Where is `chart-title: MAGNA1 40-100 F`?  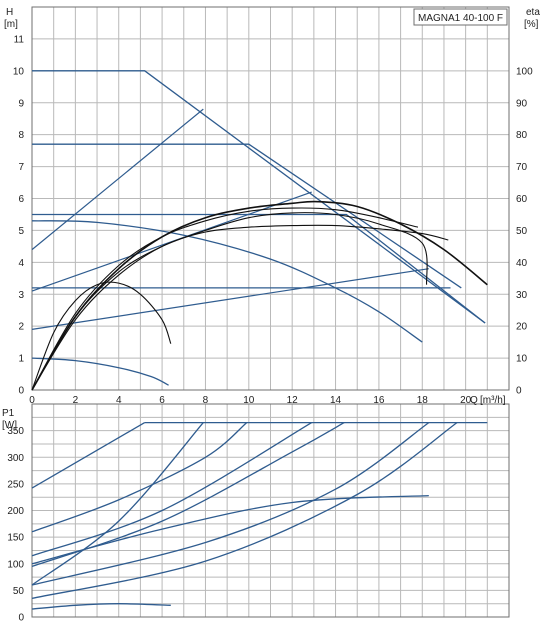
chart-title: MAGNA1 40-100 F is located at coordinates (460, 18).